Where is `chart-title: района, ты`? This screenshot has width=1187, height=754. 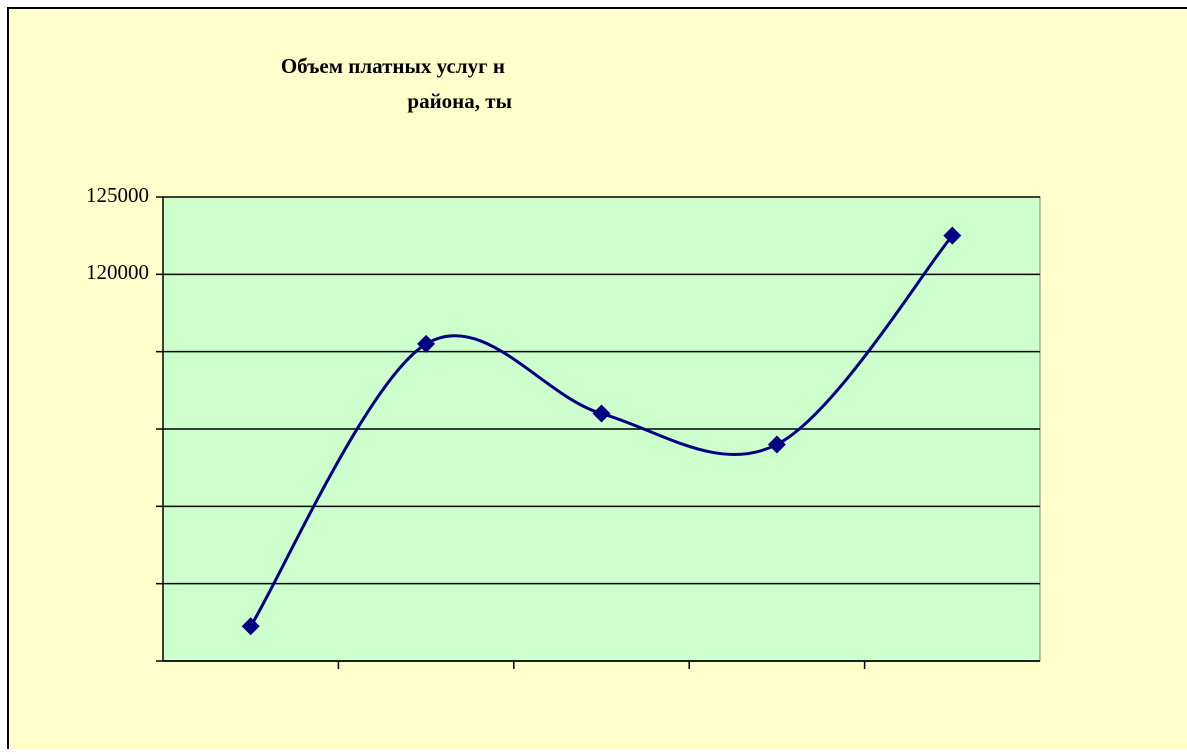
chart-title: района, ты is located at coordinates (459, 101).